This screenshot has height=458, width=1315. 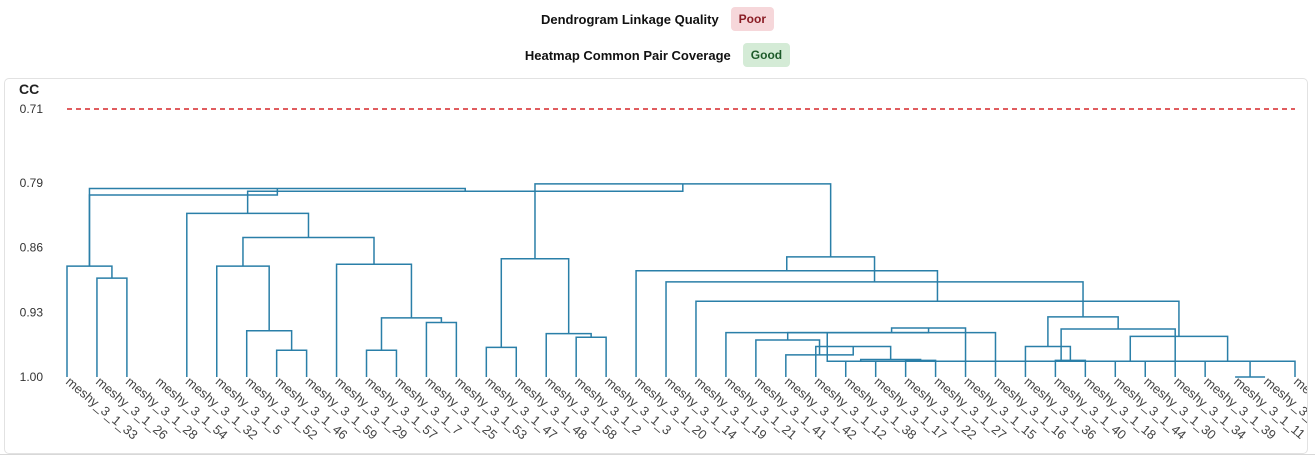 I want to click on y-tick-label: 0.71, so click(x=32, y=109).